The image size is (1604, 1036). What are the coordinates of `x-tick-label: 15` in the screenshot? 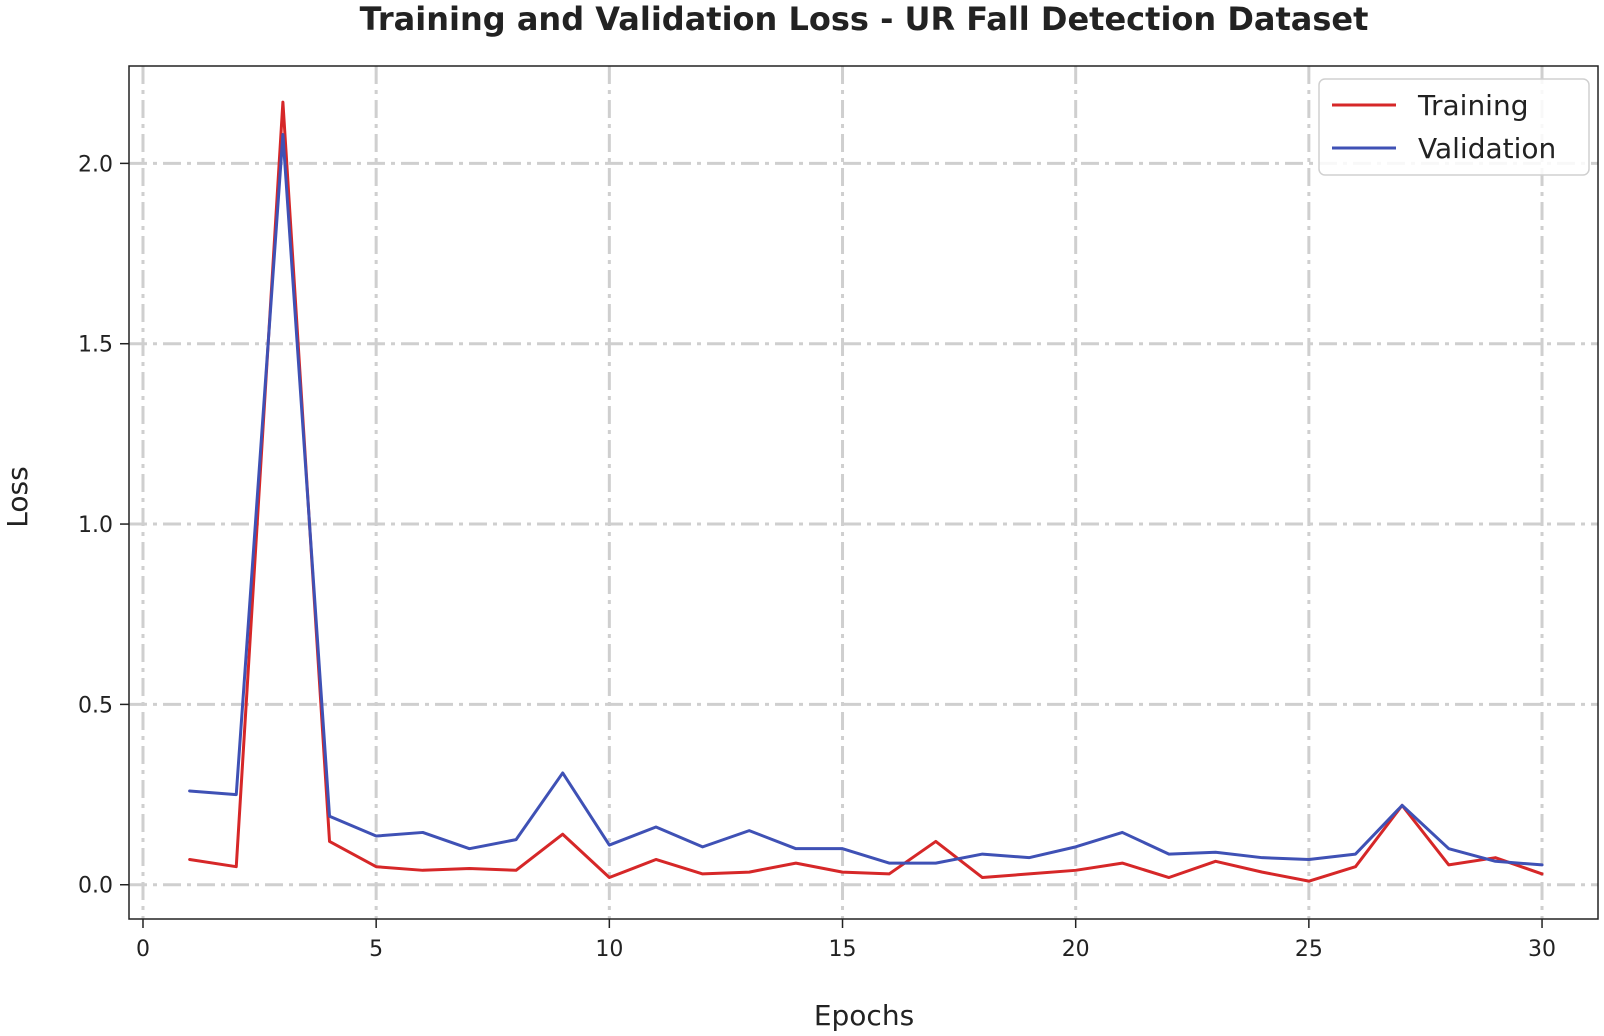 It's located at (843, 949).